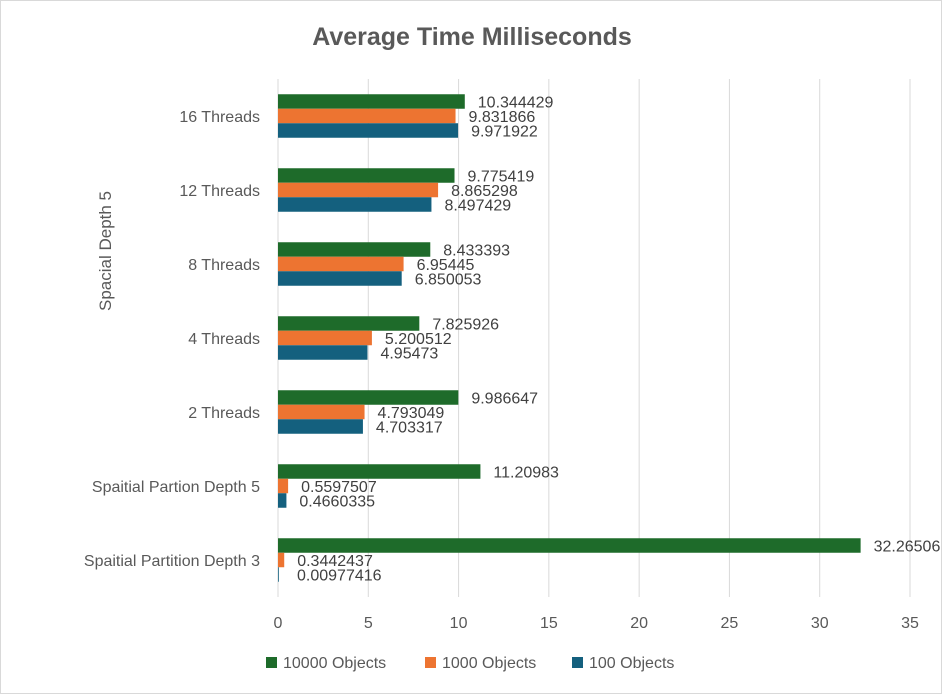 The image size is (942, 694). What do you see at coordinates (730, 623) in the screenshot?
I see `x-tick-label: 25` at bounding box center [730, 623].